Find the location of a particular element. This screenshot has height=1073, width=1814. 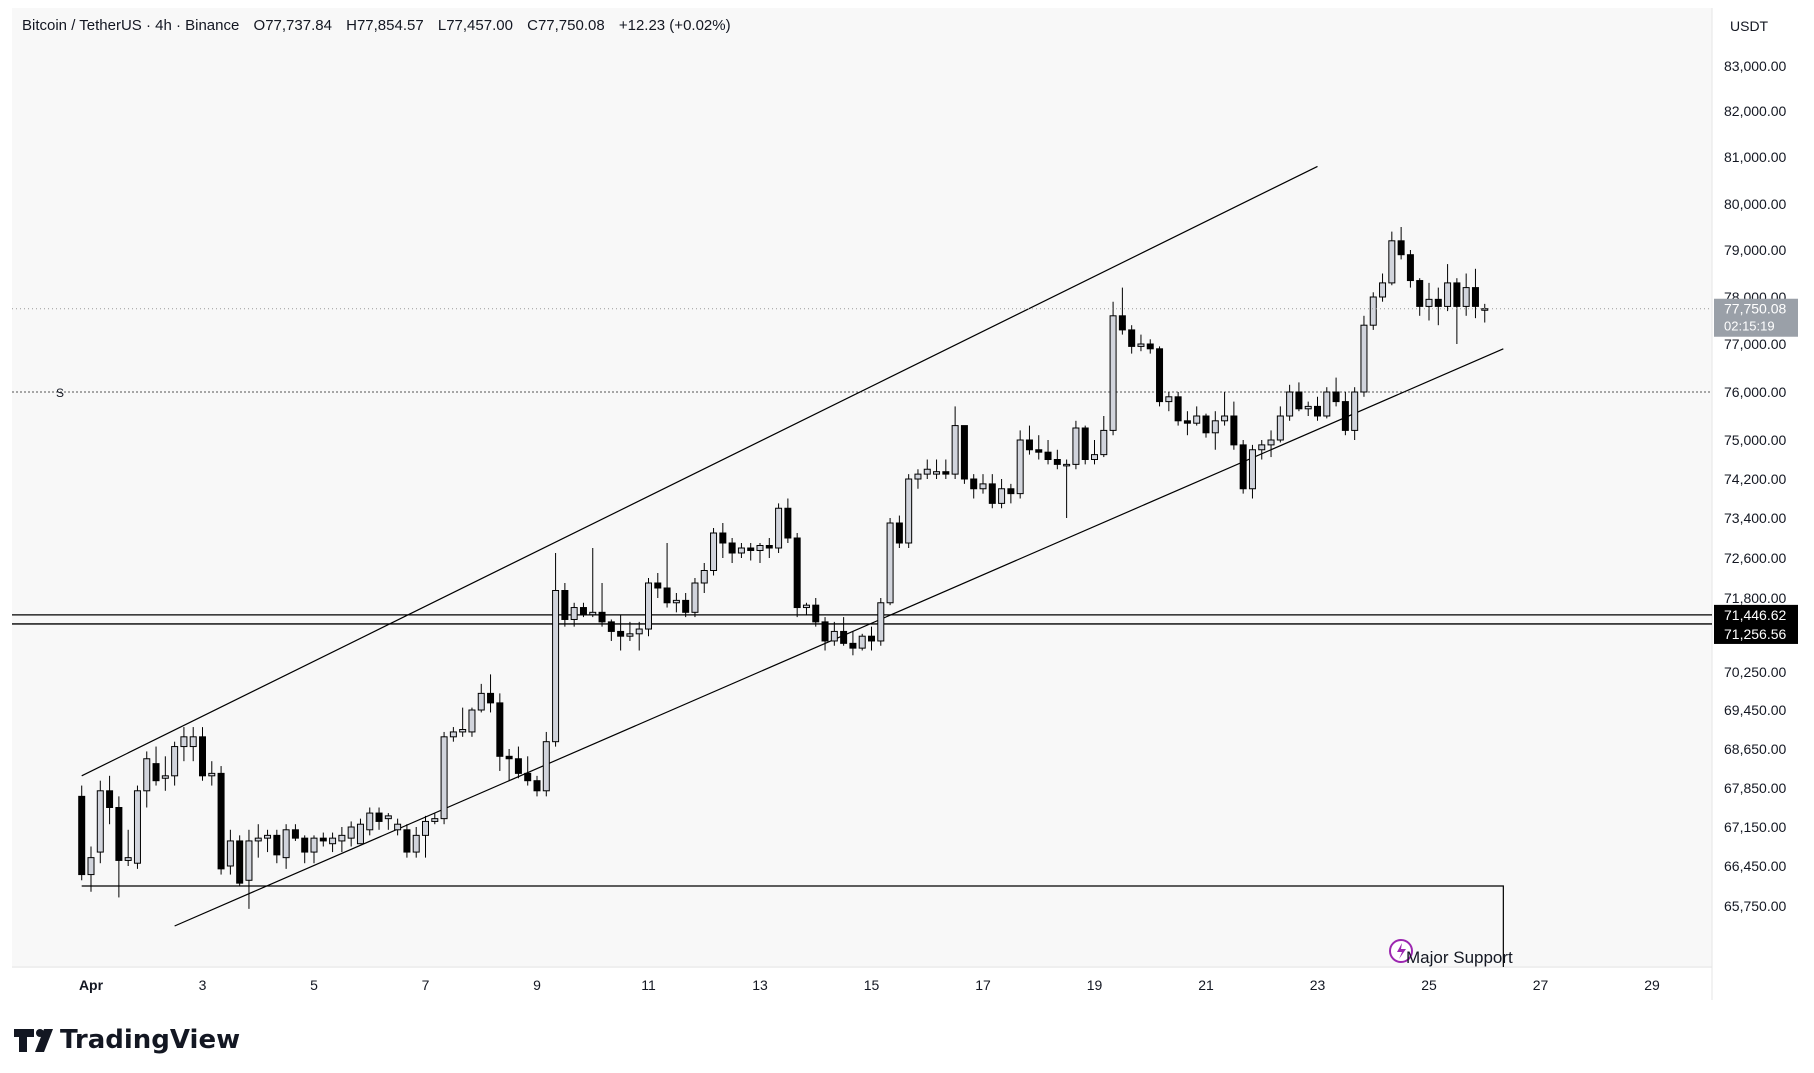

level-tag-2: 71,256.56 is located at coordinates (1756, 633).